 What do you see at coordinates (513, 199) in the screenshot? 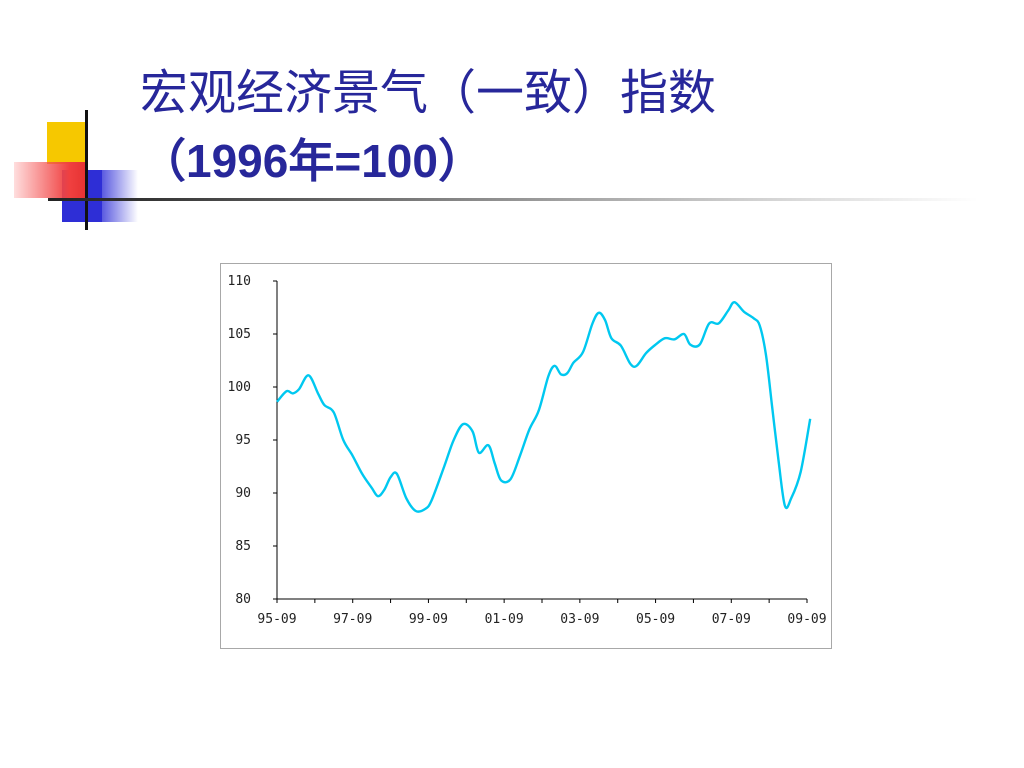
I see `title-underline` at bounding box center [513, 199].